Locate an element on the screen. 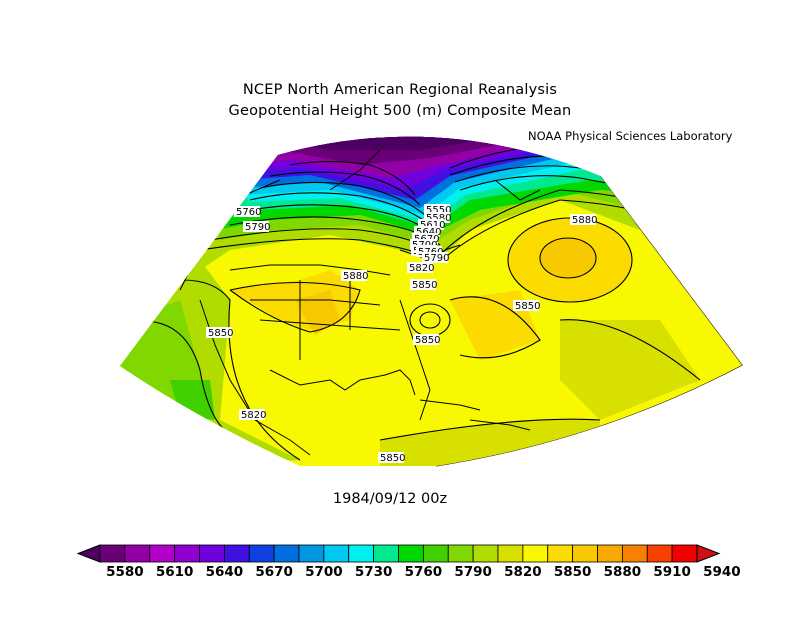 This screenshot has width=800, height=619. colorbar-tick-label: 5910 is located at coordinates (672, 572).